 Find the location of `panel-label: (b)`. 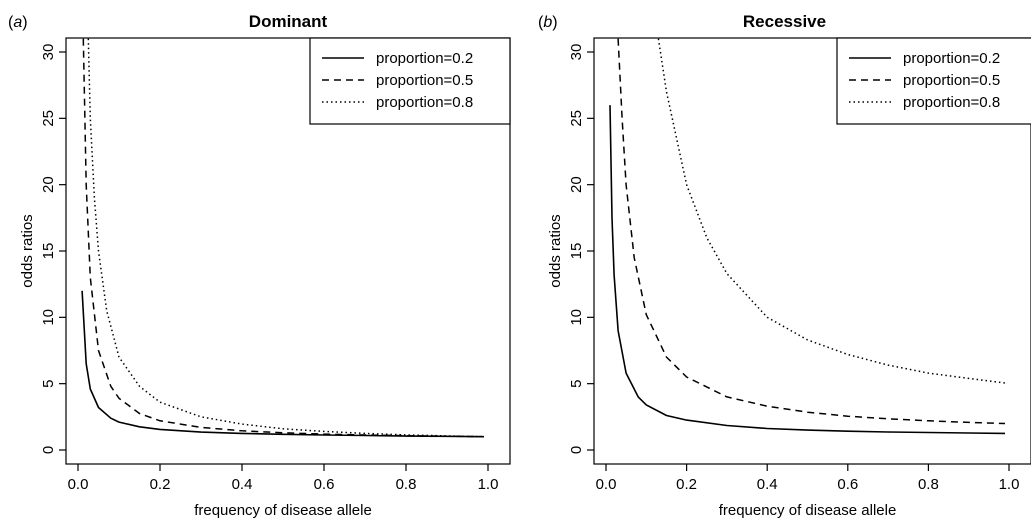

panel-label: (b) is located at coordinates (548, 22).